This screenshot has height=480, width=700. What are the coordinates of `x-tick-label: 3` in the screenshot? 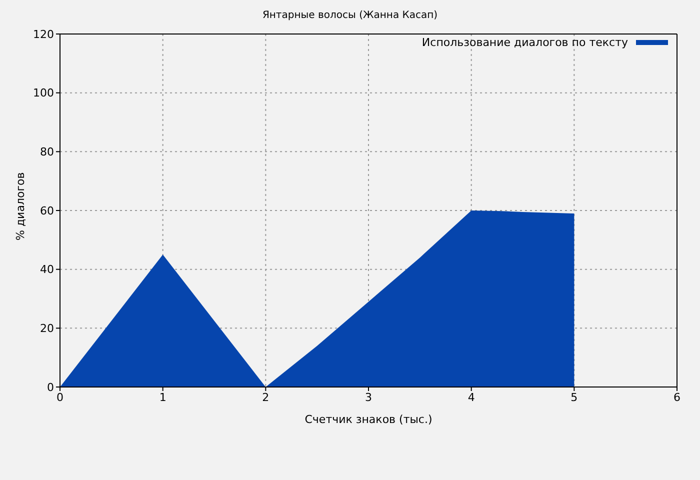 It's located at (368, 397).